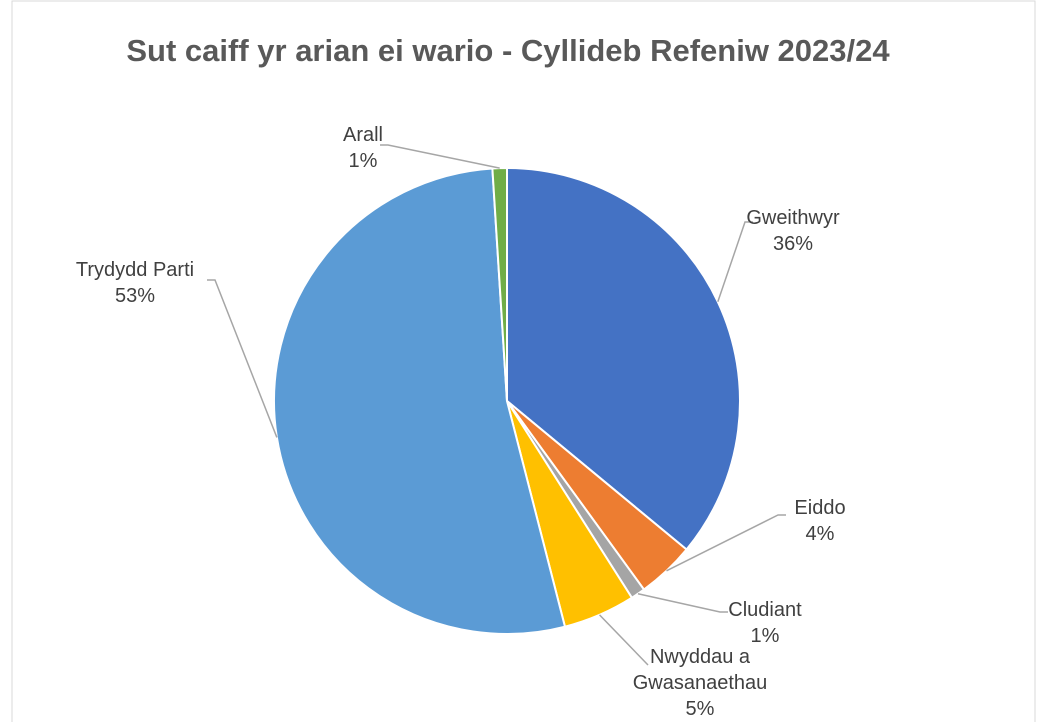 Image resolution: width=1041 pixels, height=722 pixels. What do you see at coordinates (793, 231) in the screenshot?
I see `data-label: Gweithwyr 36%` at bounding box center [793, 231].